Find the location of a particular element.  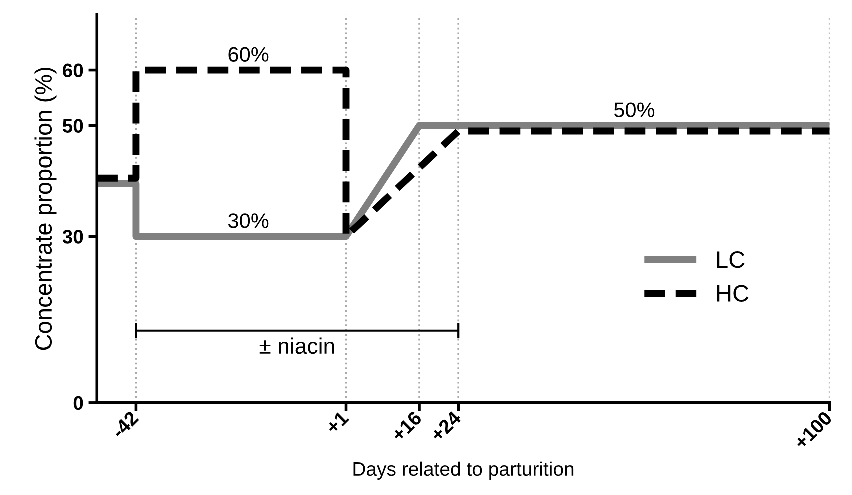

y-axis-title: Concentrate proportion (%) is located at coordinates (45, 209).